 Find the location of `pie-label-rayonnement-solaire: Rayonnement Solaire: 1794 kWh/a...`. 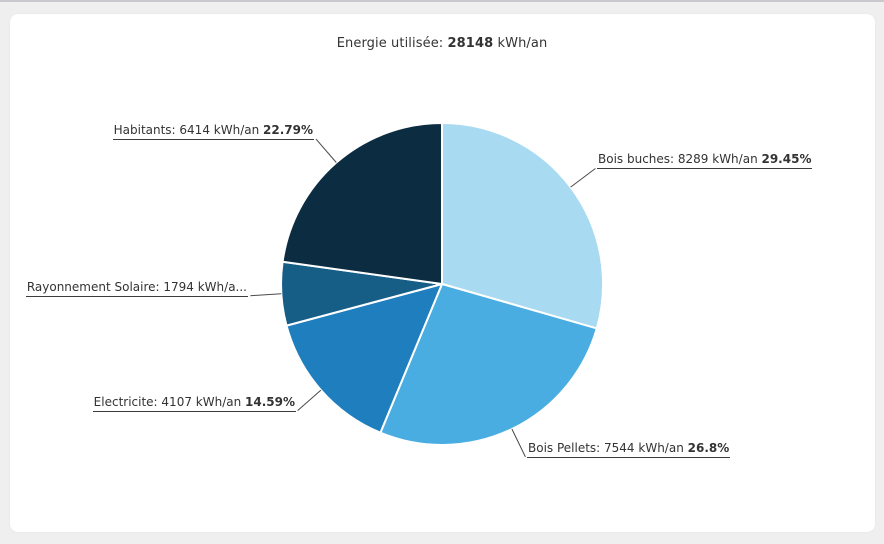

pie-label-rayonnement-solaire: Rayonnement Solaire: 1794 kWh/a... is located at coordinates (136, 288).